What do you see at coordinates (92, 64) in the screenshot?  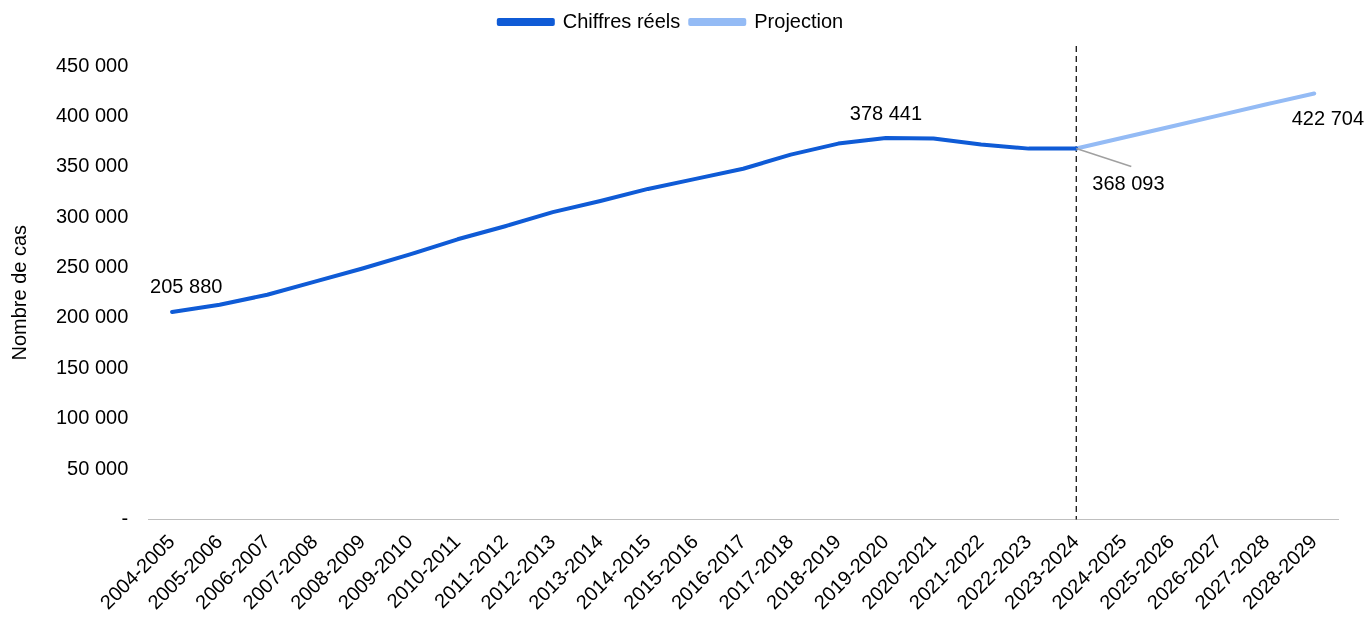 I see `y-tick-label: 450 000` at bounding box center [92, 64].